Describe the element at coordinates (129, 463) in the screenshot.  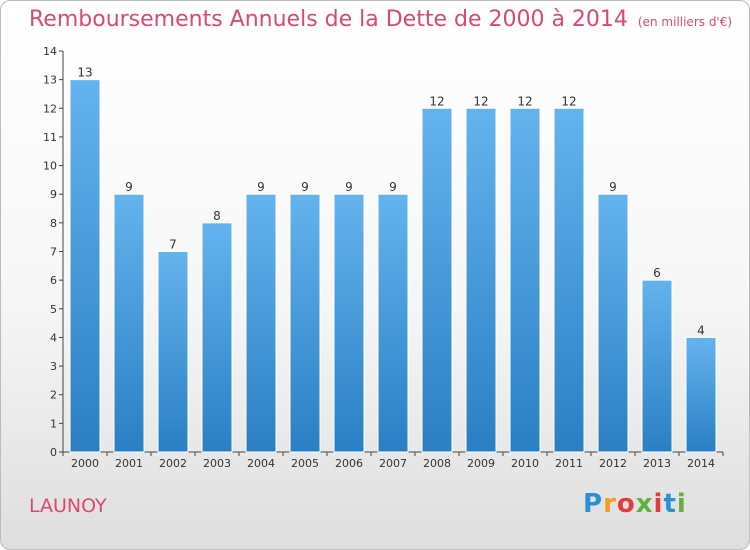
I see `x-tick-label: 2001` at that location.